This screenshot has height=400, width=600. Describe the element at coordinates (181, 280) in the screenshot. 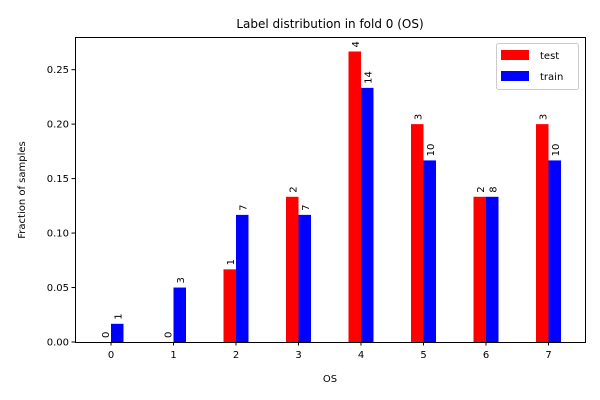

I see `bar-label-train-1: 3` at that location.